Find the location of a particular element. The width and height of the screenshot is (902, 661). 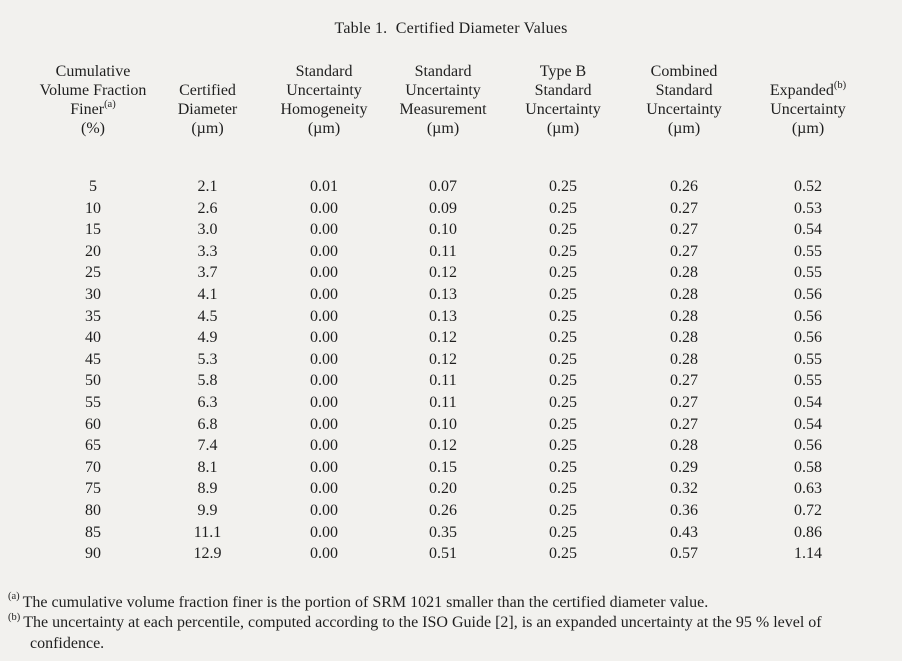

column-header-line: Homogeneity is located at coordinates (324, 109).